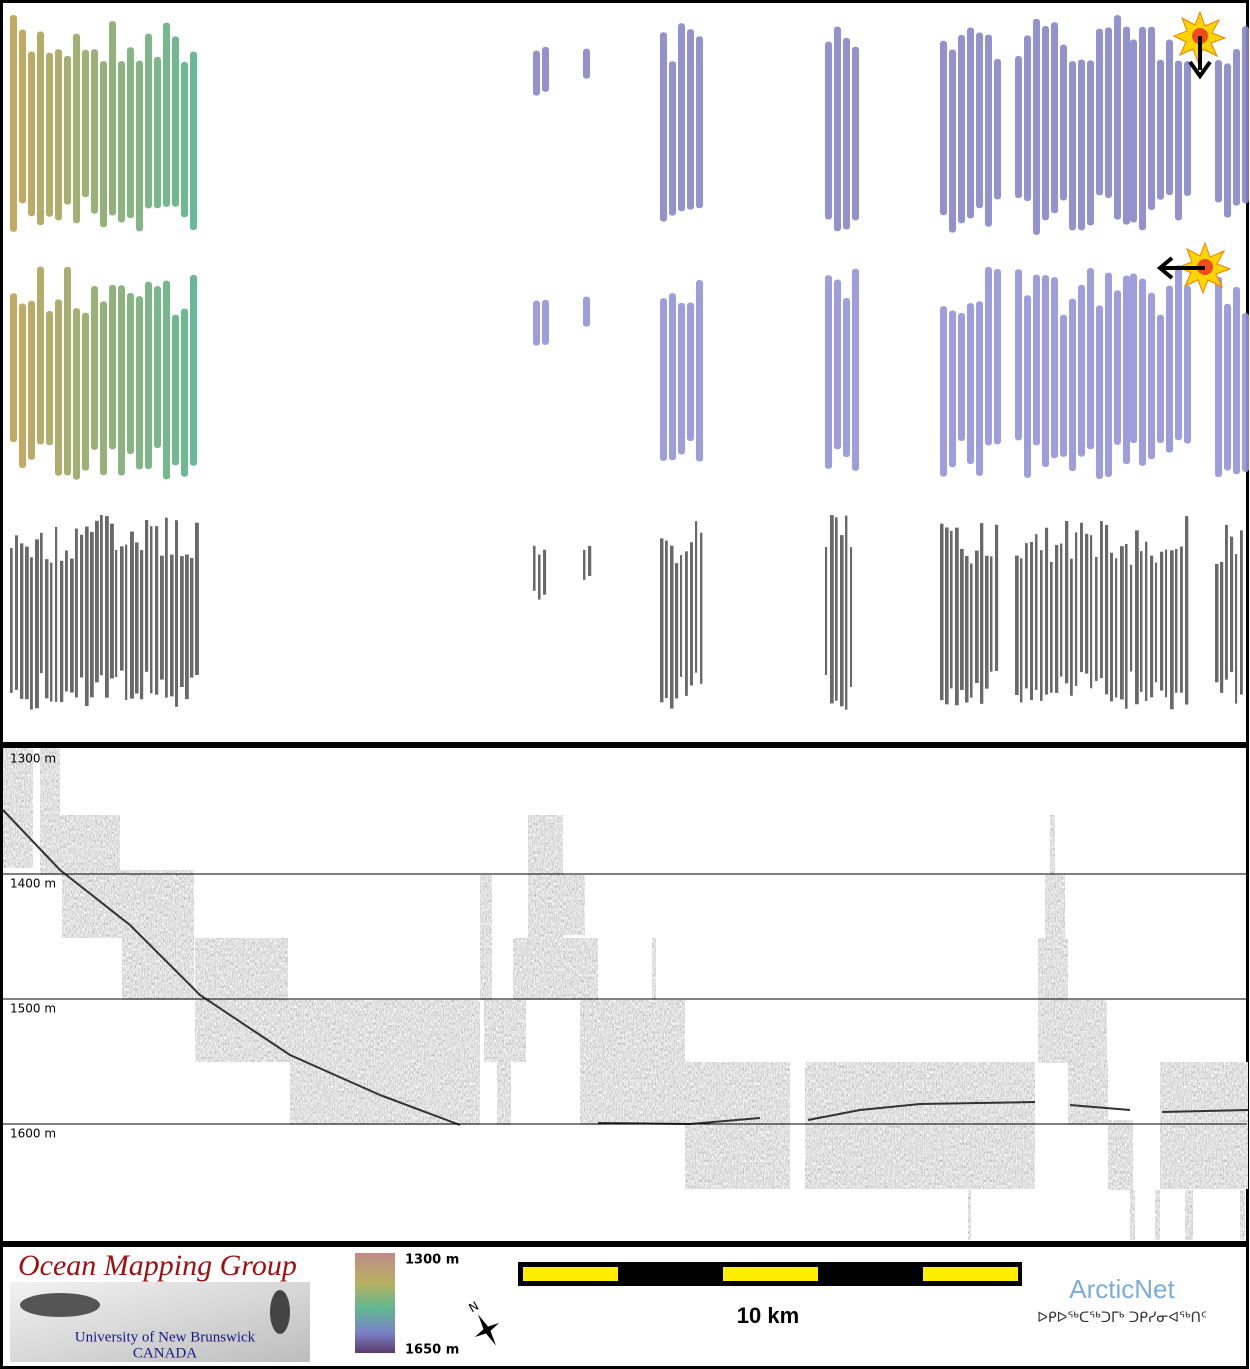 Image resolution: width=1250 pixels, height=1369 pixels. What do you see at coordinates (1199, 45) in the screenshot?
I see `sun-icon` at bounding box center [1199, 45].